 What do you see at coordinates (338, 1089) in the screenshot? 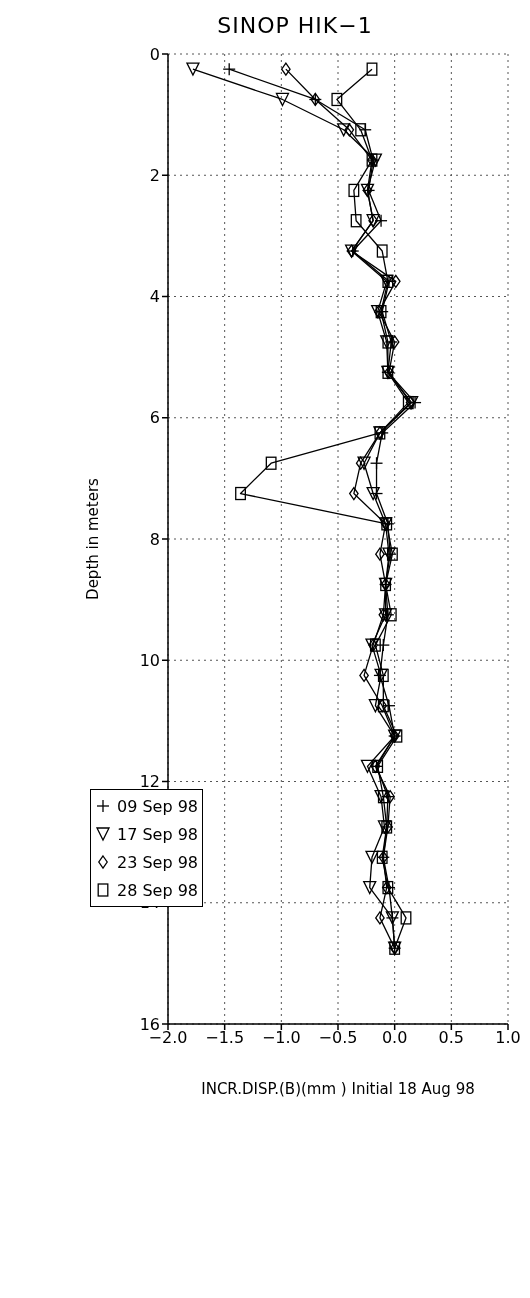
I see `x-axis-title: INCR.DISP.(B)(mm ) Initial 18 Aug 98` at bounding box center [338, 1089].